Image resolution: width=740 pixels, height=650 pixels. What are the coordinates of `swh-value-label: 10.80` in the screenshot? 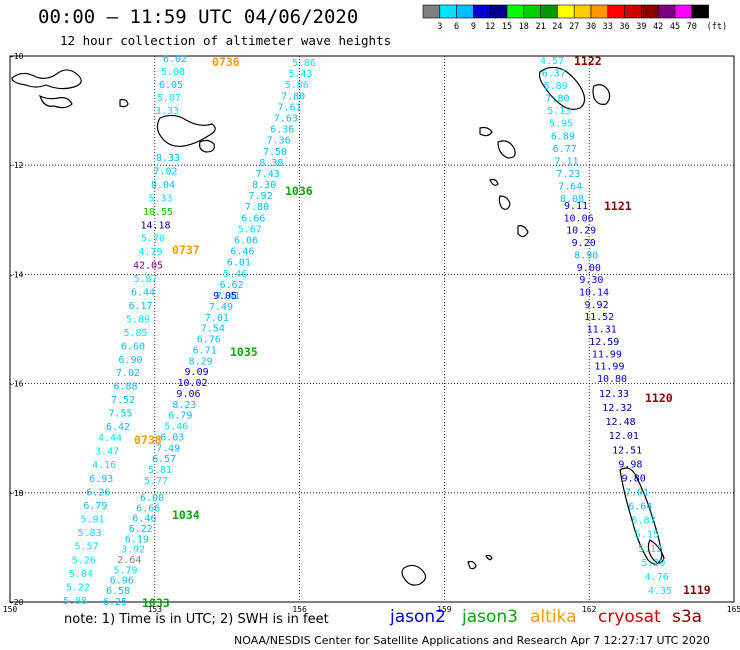 It's located at (612, 379).